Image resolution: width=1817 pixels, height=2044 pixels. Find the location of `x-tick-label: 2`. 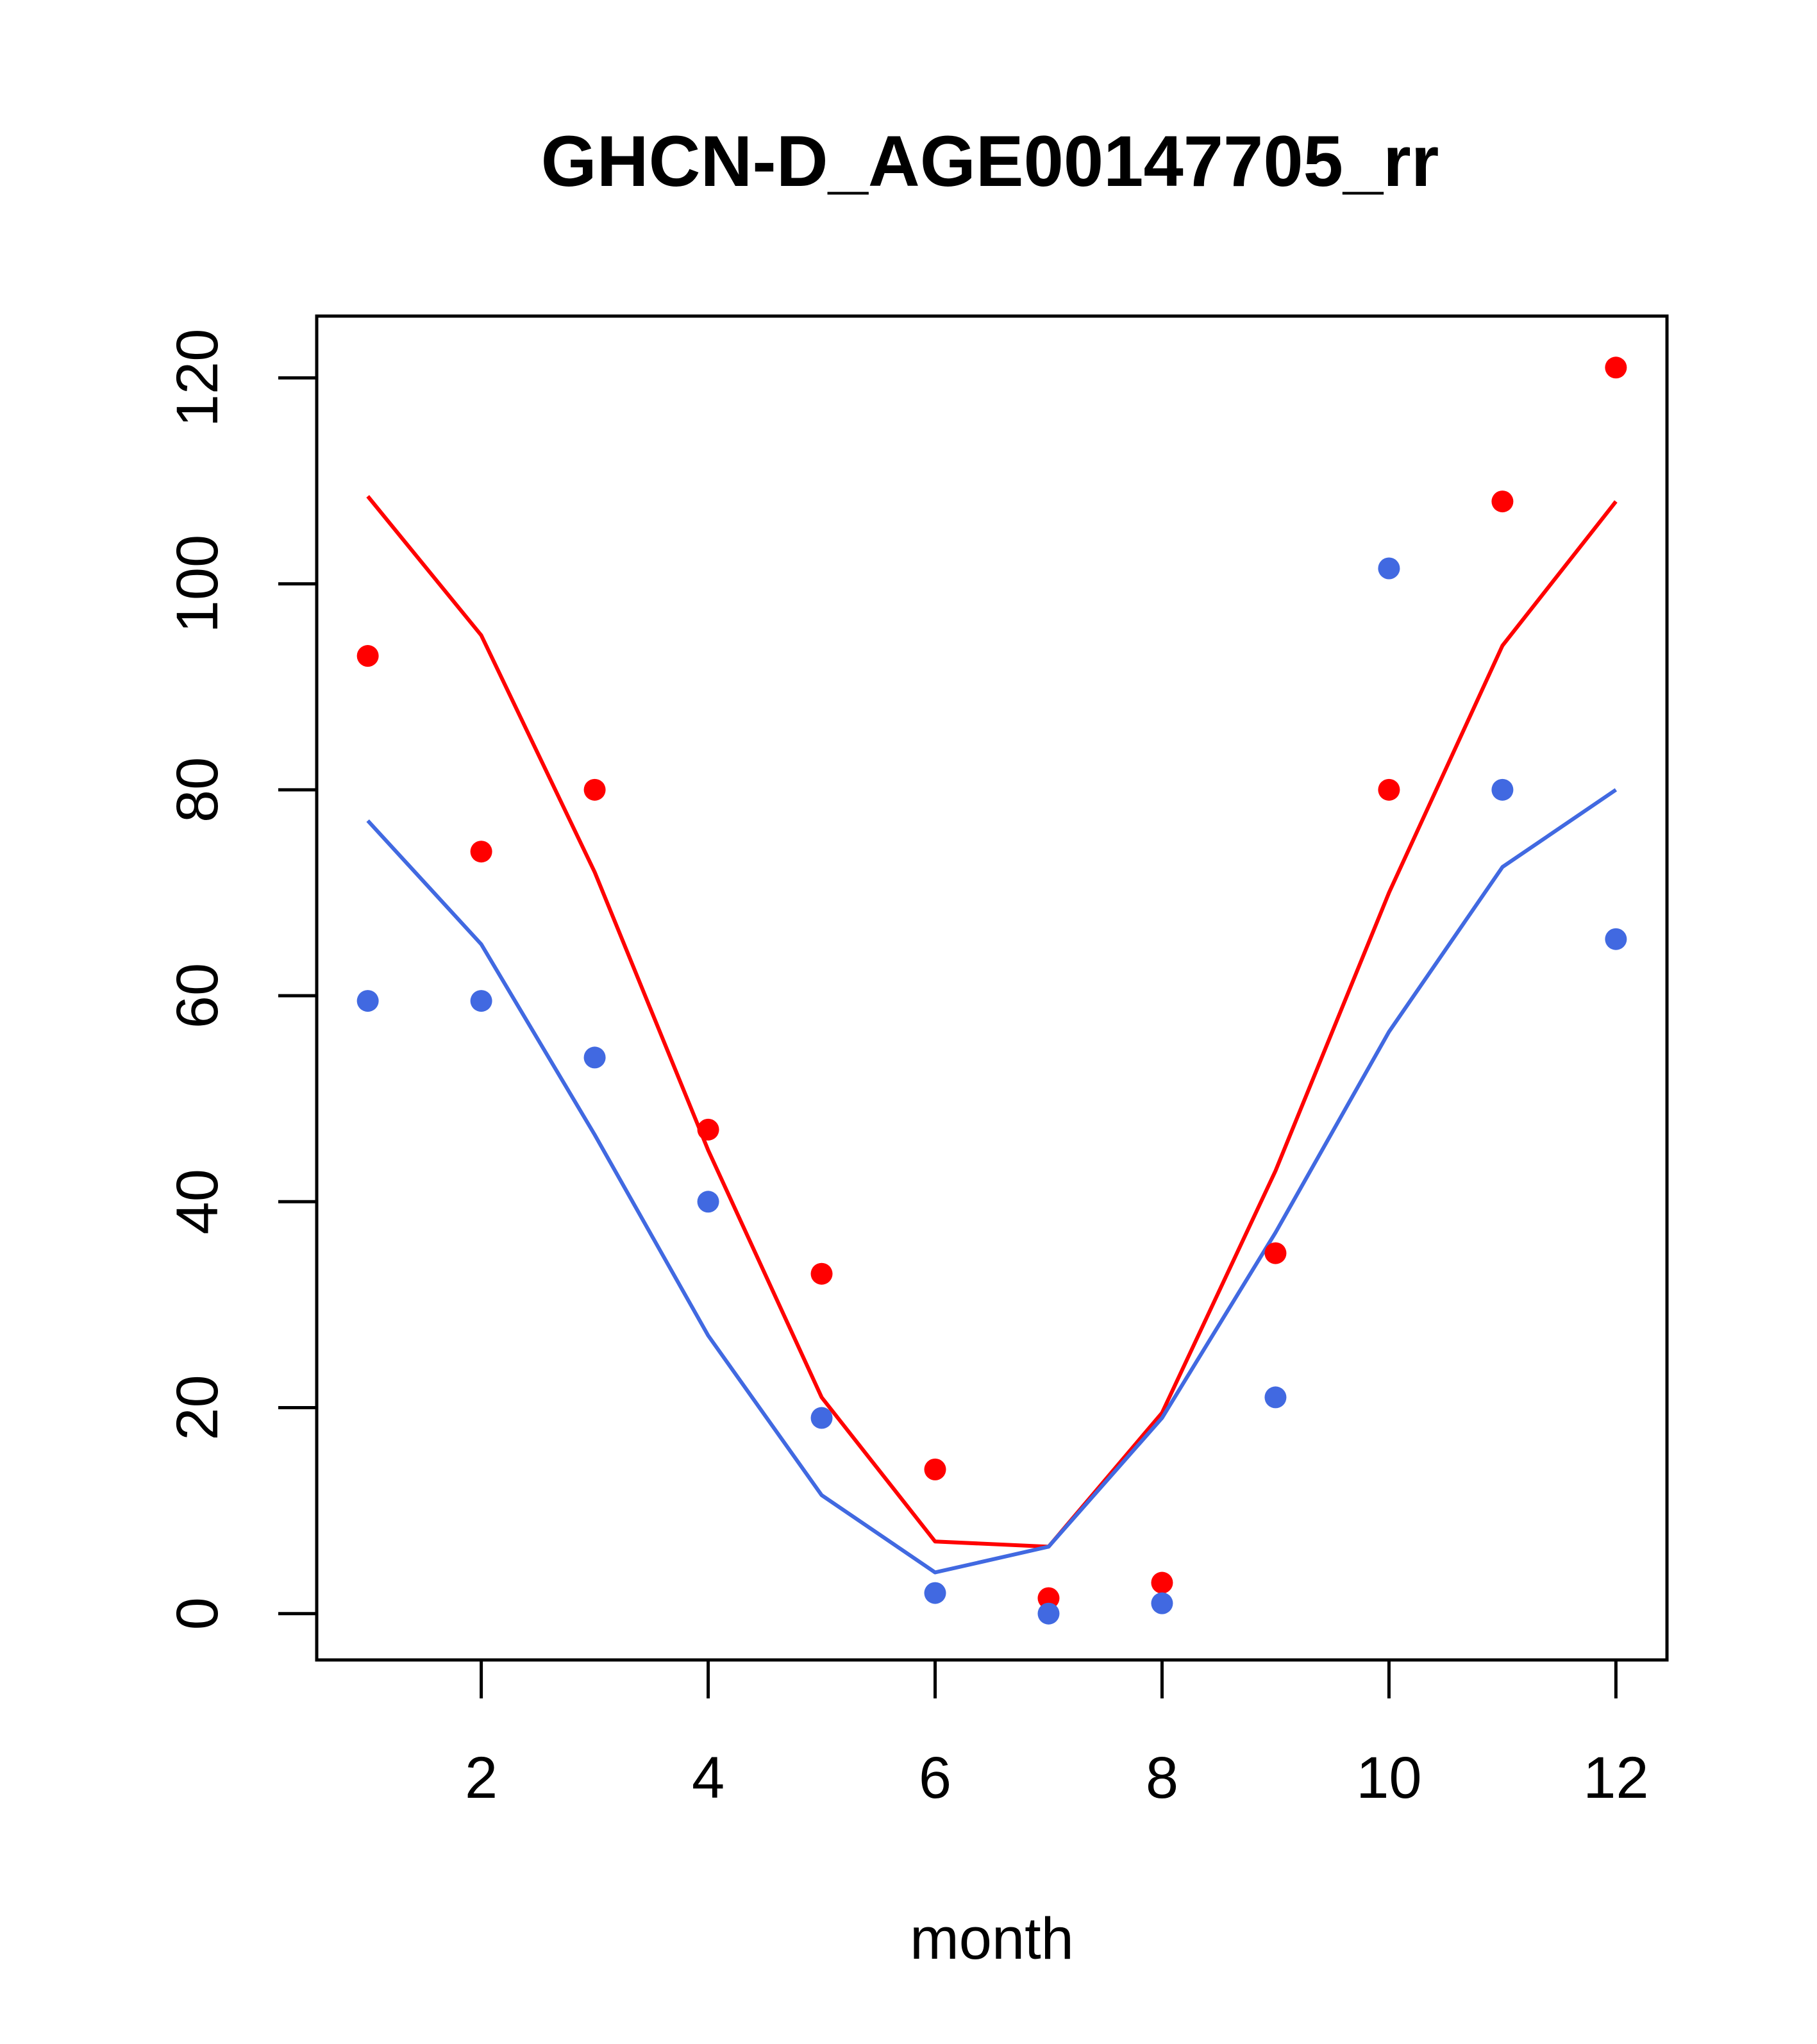

x-tick-label: 2 is located at coordinates (481, 1778).